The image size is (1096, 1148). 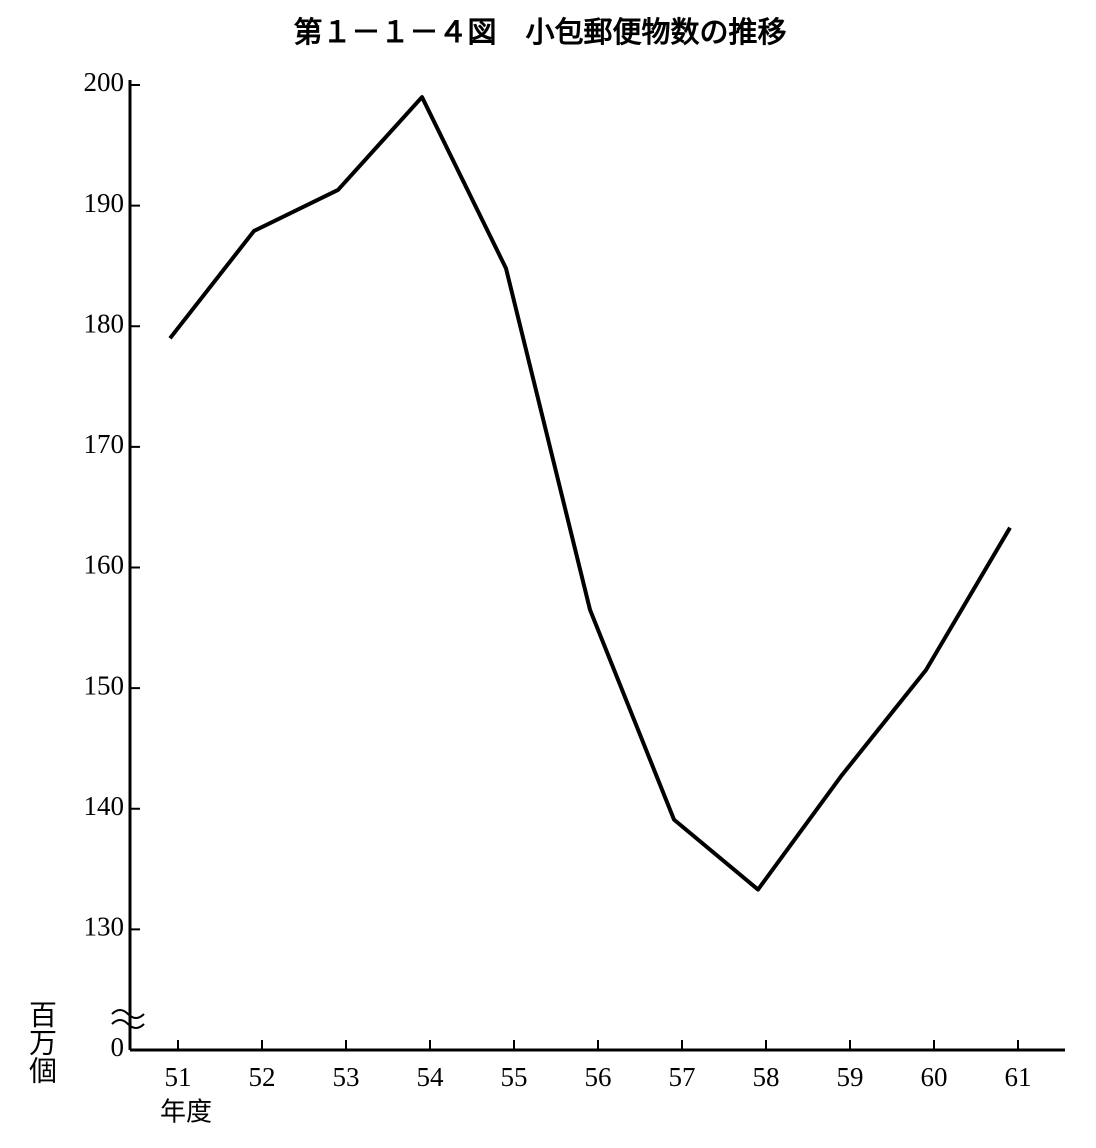 What do you see at coordinates (186, 1113) in the screenshot?
I see `x-axis-label: 年度` at bounding box center [186, 1113].